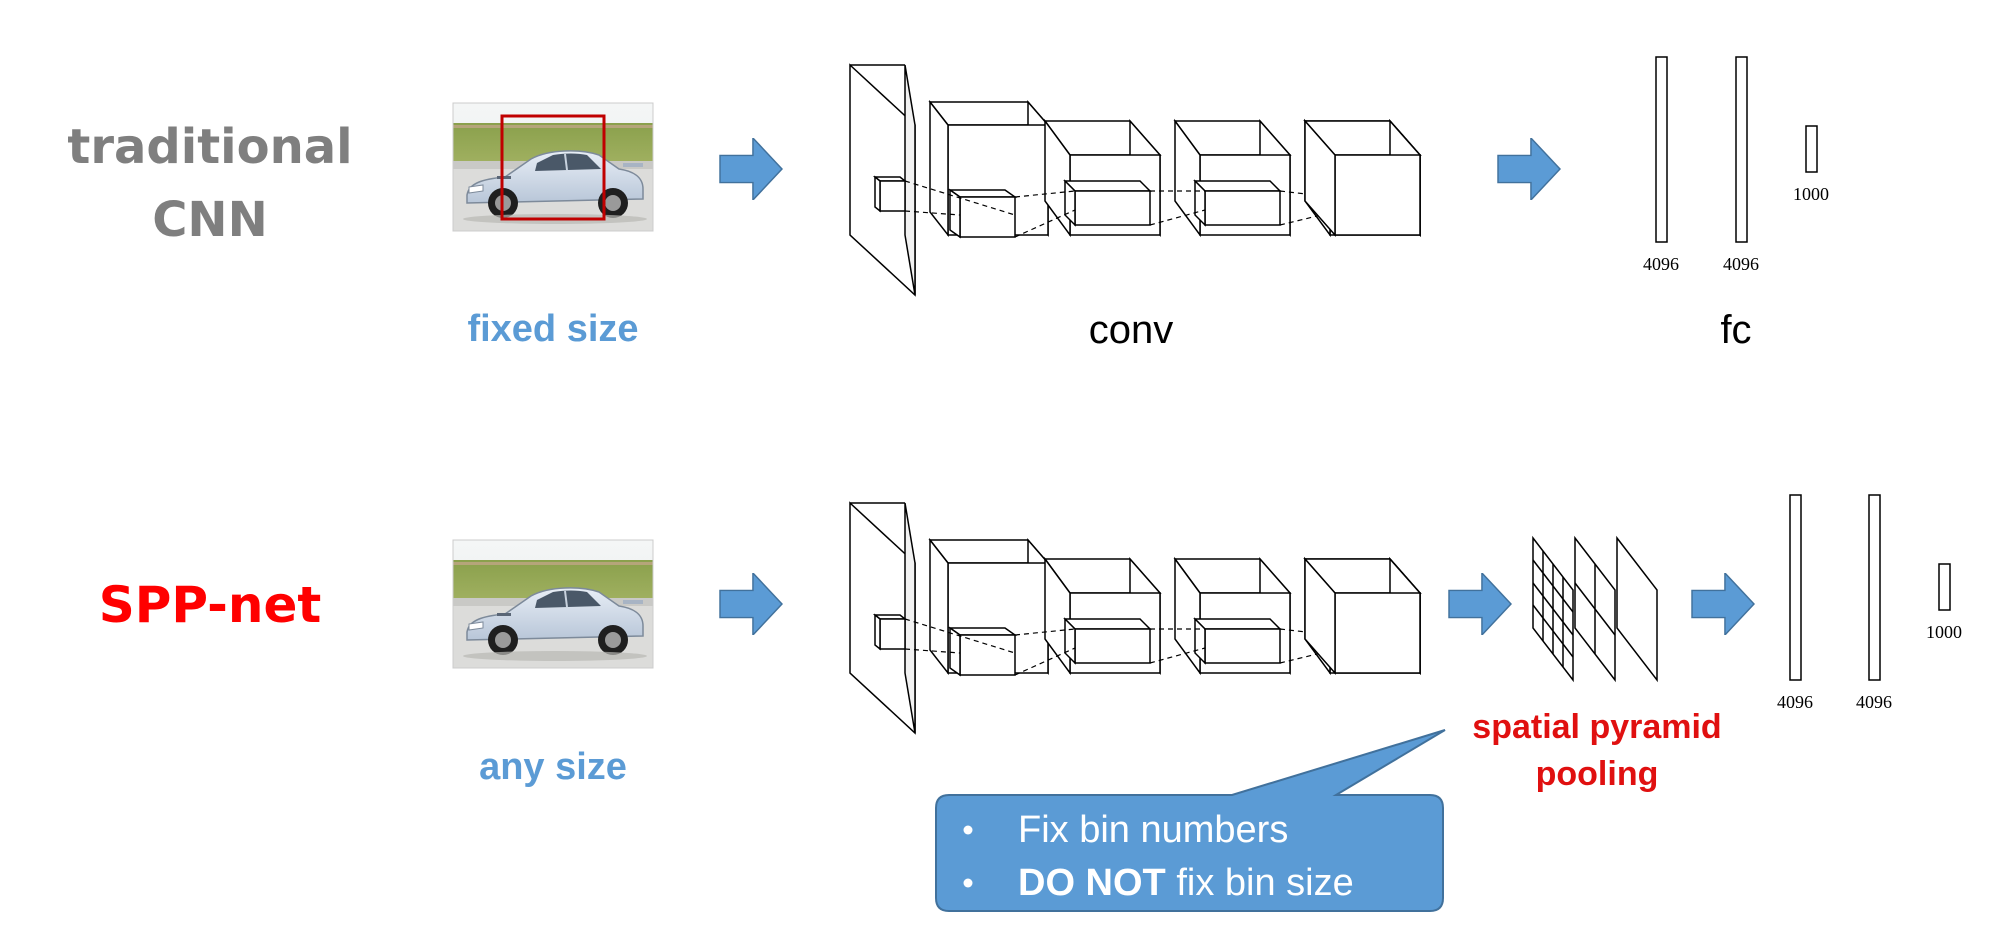 The image size is (2010, 925). Describe the element at coordinates (1131, 330) in the screenshot. I see `conv-label: conv` at that location.